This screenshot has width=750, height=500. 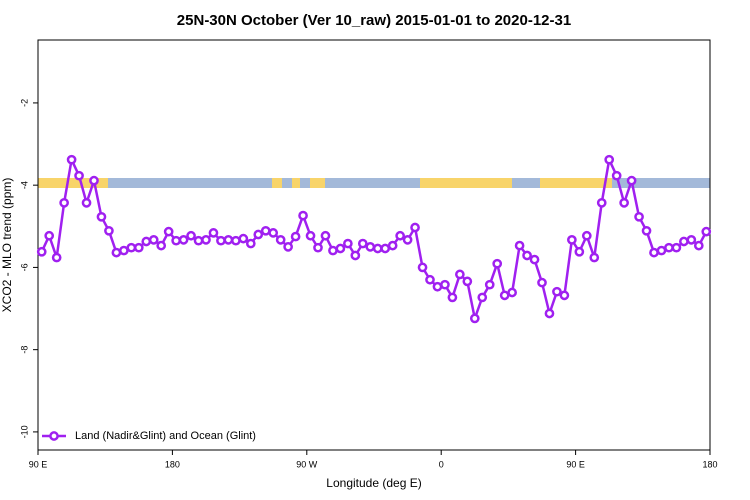 What do you see at coordinates (24, 431) in the screenshot?
I see `y-tick-label: -10` at bounding box center [24, 431].